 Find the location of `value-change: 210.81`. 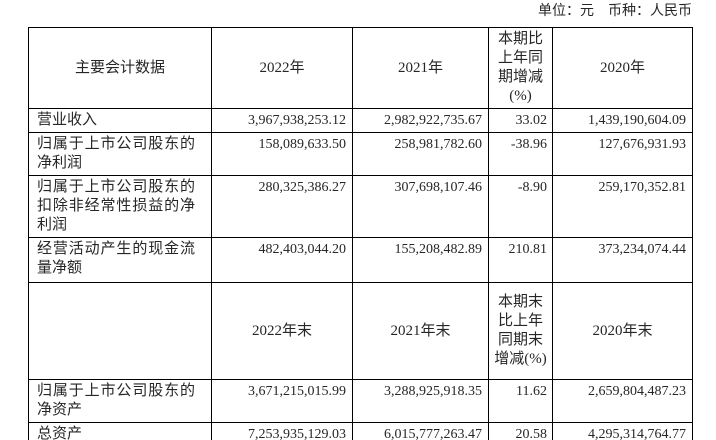

value-change: 210.81 is located at coordinates (520, 260).